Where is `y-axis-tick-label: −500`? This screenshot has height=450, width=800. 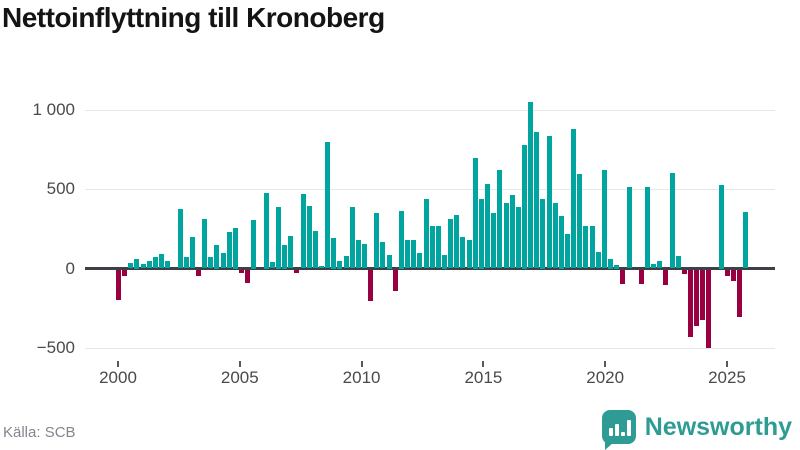
y-axis-tick-label: −500 is located at coordinates (55, 347).